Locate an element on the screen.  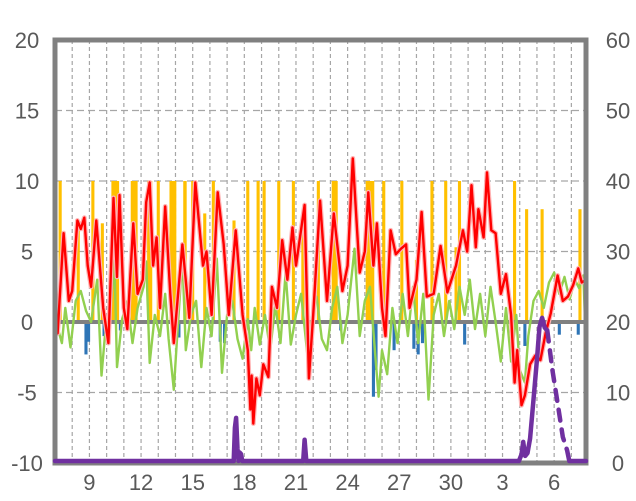
left-axis-tick-label: 10 is located at coordinates (27, 181).